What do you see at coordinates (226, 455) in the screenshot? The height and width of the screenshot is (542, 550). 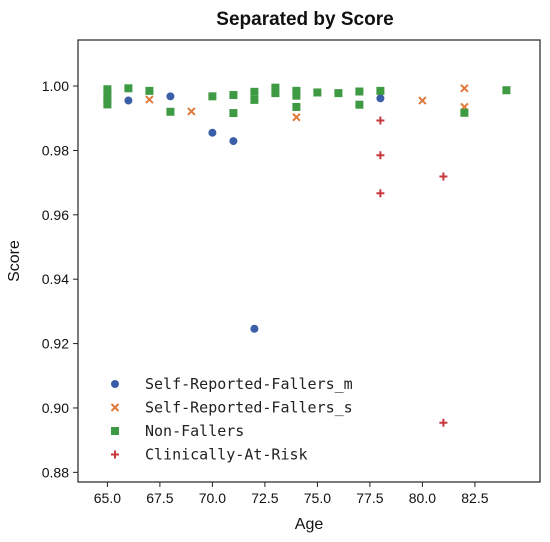 I see `legend-label: Clinically-At-Risk` at bounding box center [226, 455].